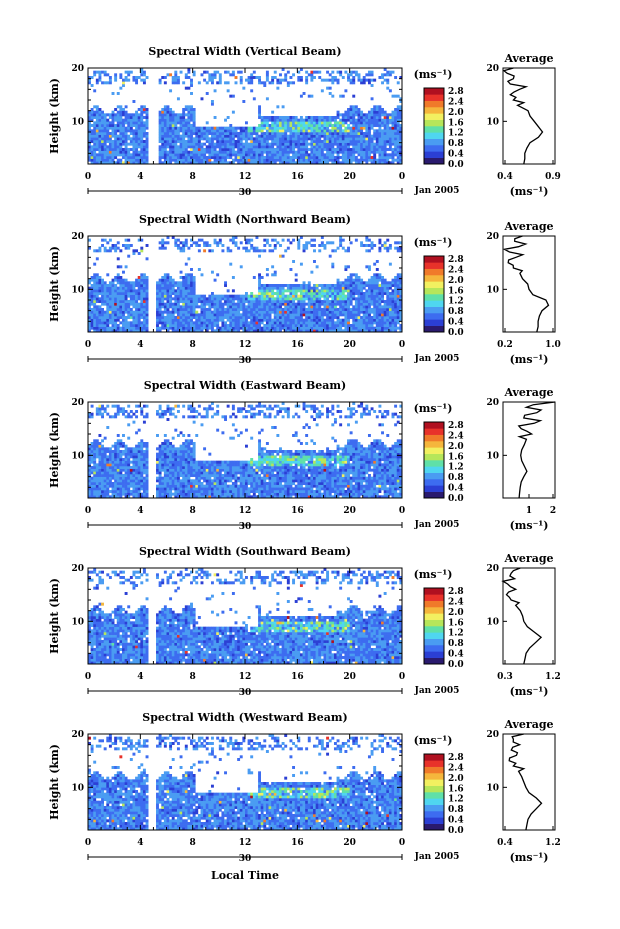 The width and height of the screenshot is (620, 929). Describe the element at coordinates (437, 191) in the screenshot. I see `date-label: Jan 2005` at that location.